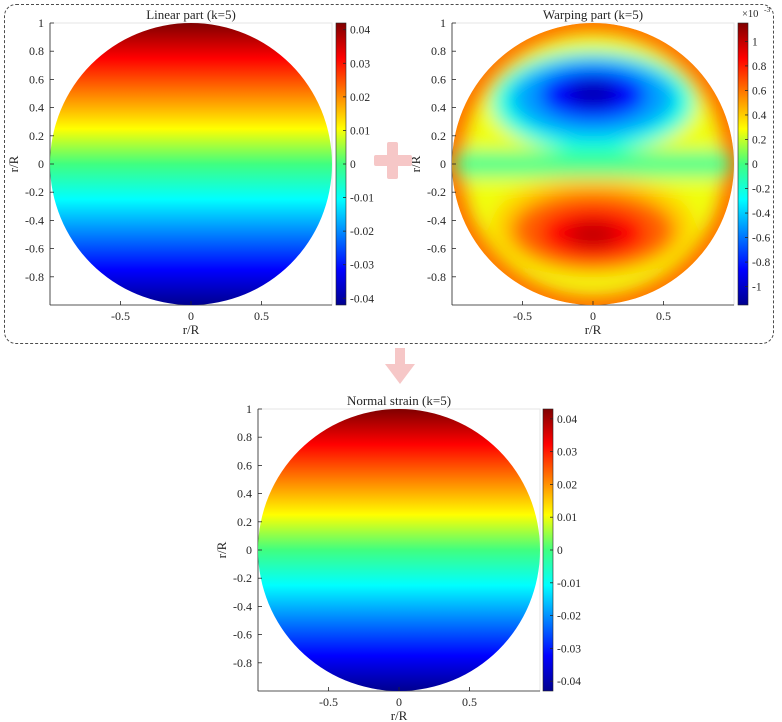  What do you see at coordinates (755, 42) in the screenshot?
I see `colorbar-tick-label: 1` at bounding box center [755, 42].